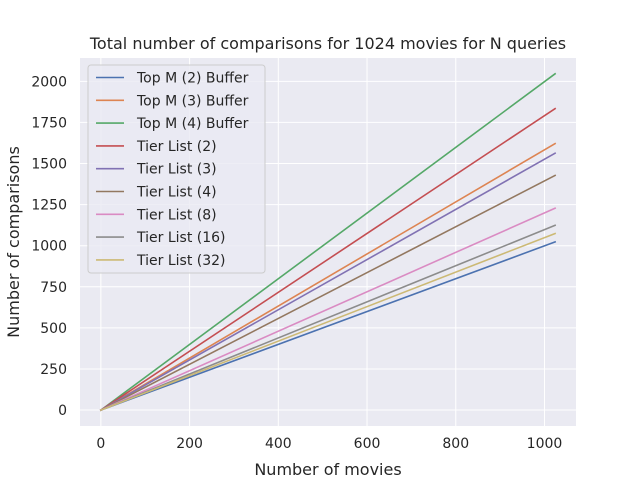  Describe the element at coordinates (100, 444) in the screenshot. I see `x-tick-label: 0` at that location.